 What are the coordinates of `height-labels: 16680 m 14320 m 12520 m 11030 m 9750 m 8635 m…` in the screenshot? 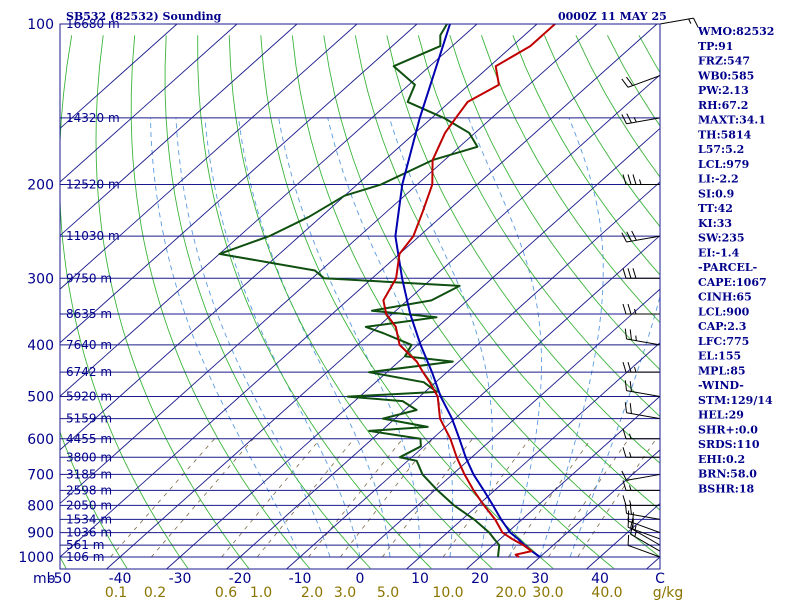 It's located at (93, 290).